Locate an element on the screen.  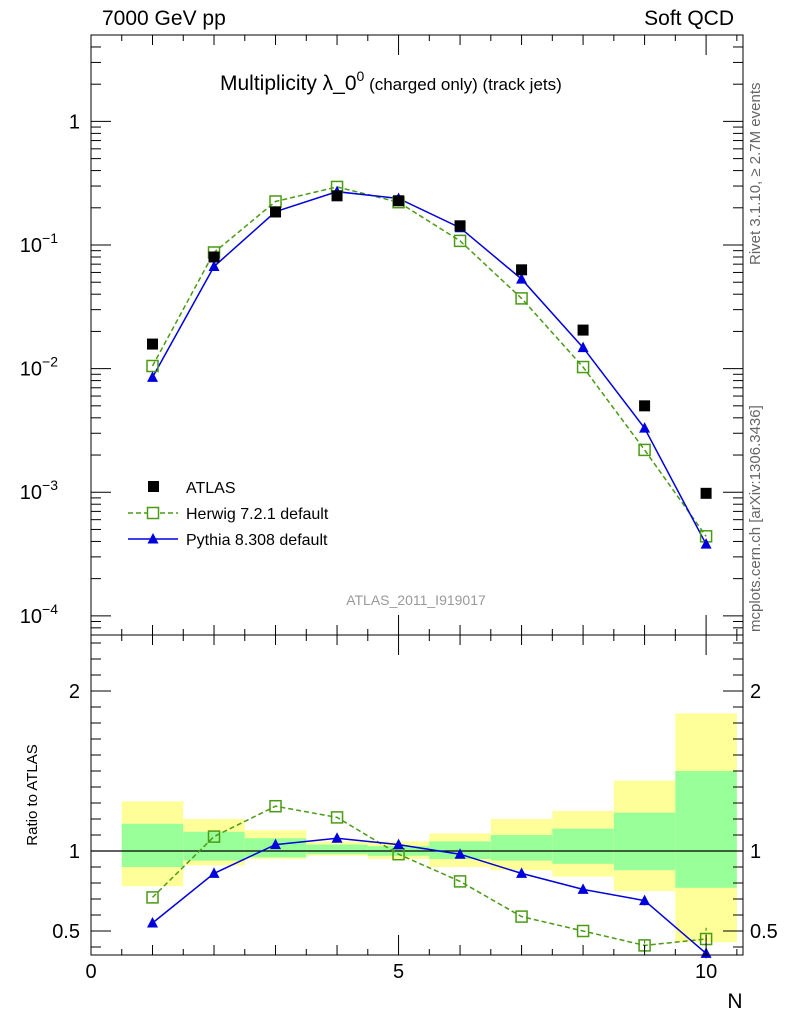
ratio-y-tick-label: 0.5 is located at coordinates (66, 932).